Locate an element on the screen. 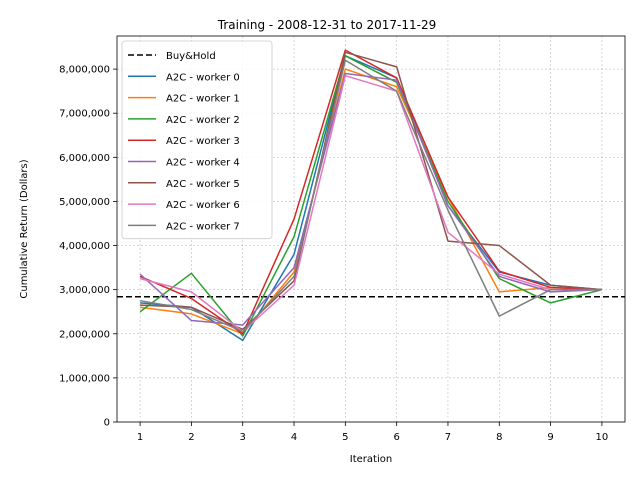 Image resolution: width=640 pixels, height=480 pixels. x-tick-label: 1 is located at coordinates (140, 437).